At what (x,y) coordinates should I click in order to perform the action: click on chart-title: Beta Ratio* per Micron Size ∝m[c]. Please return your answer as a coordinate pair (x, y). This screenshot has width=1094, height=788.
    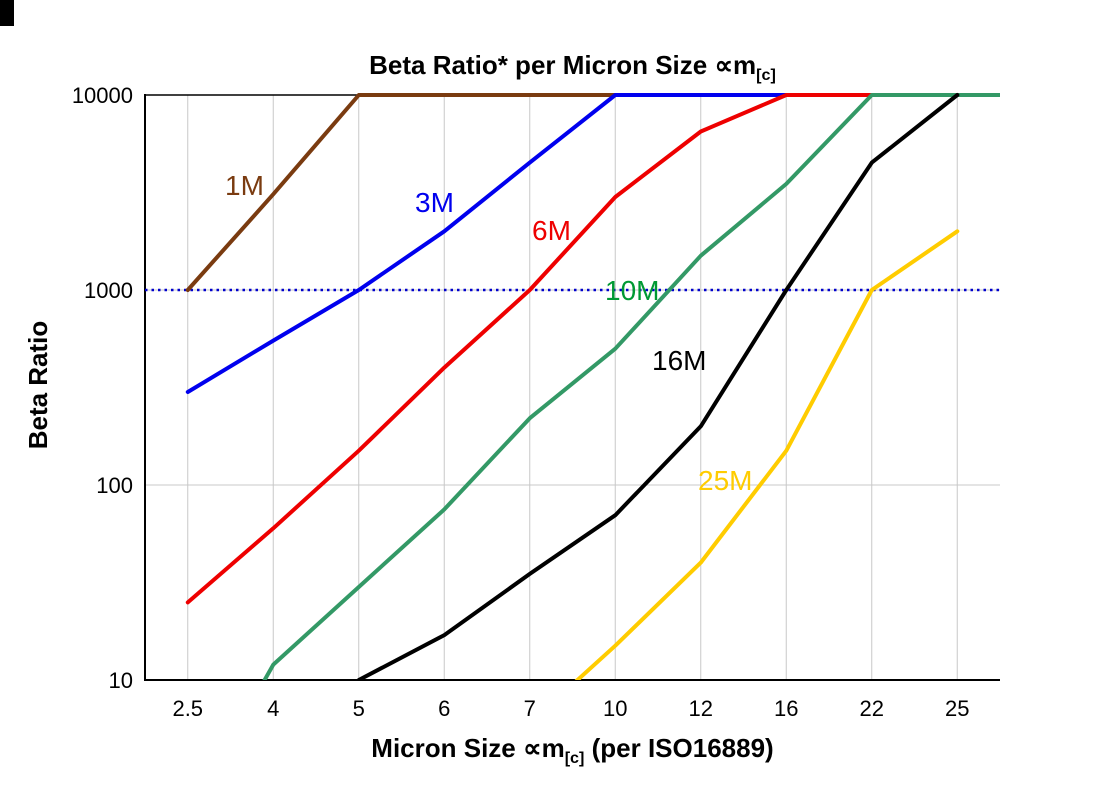
    Looking at the image, I should click on (572, 67).